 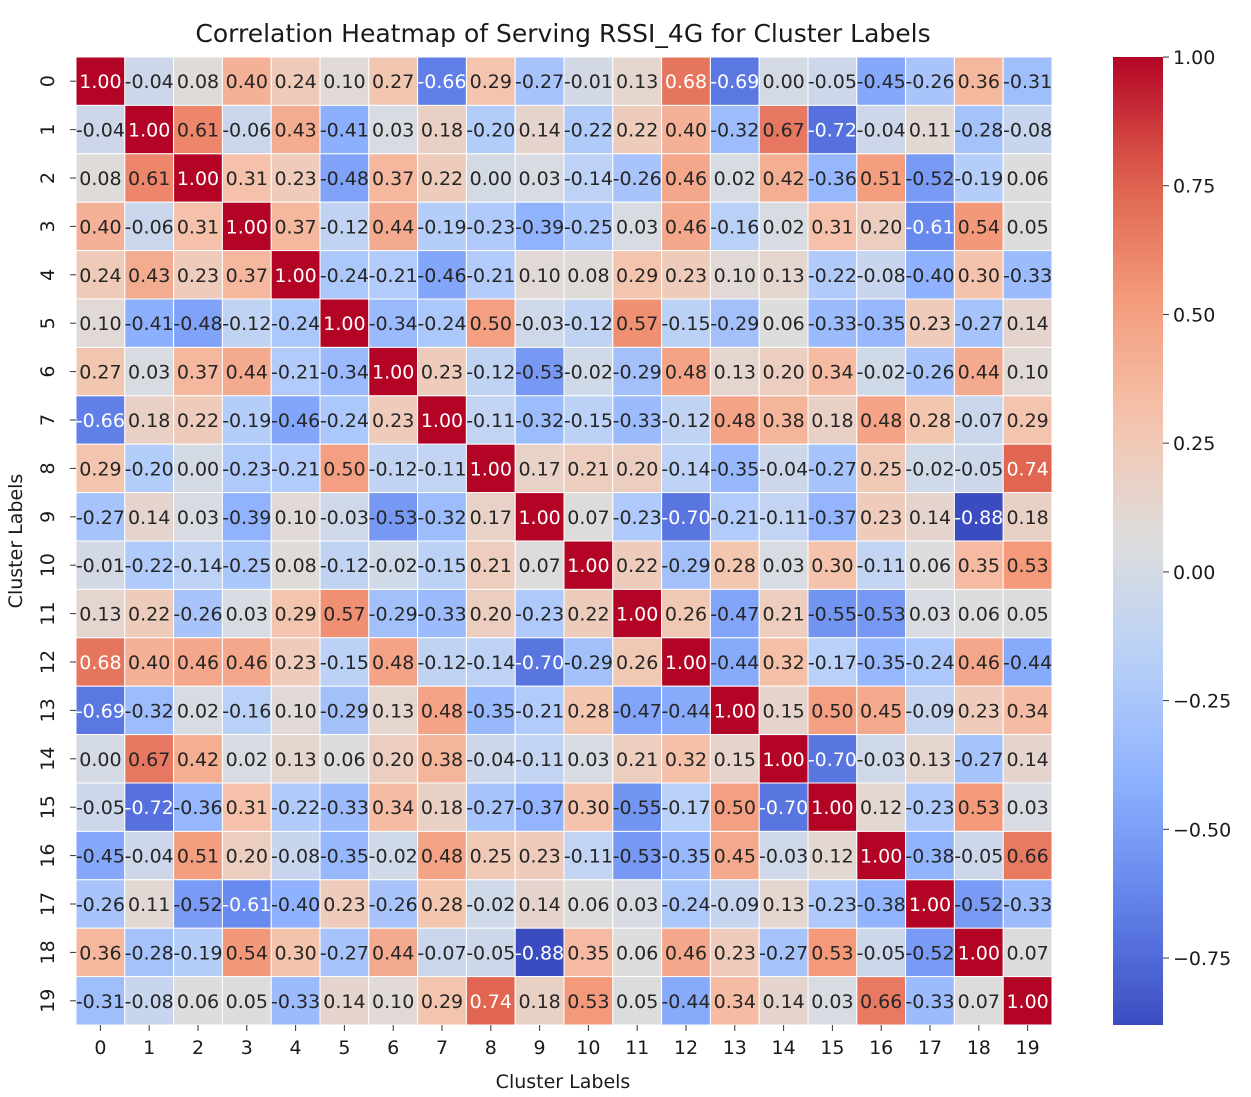 What do you see at coordinates (1027, 469) in the screenshot?
I see `cell-value-label: 0.74` at bounding box center [1027, 469].